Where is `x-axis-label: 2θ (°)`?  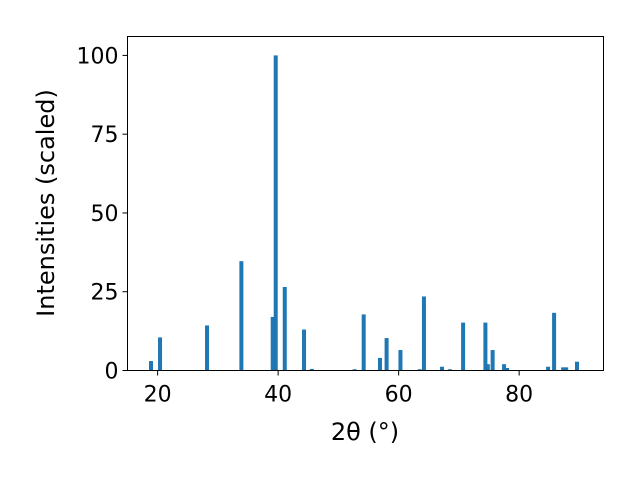
x-axis-label: 2θ (°) is located at coordinates (365, 432).